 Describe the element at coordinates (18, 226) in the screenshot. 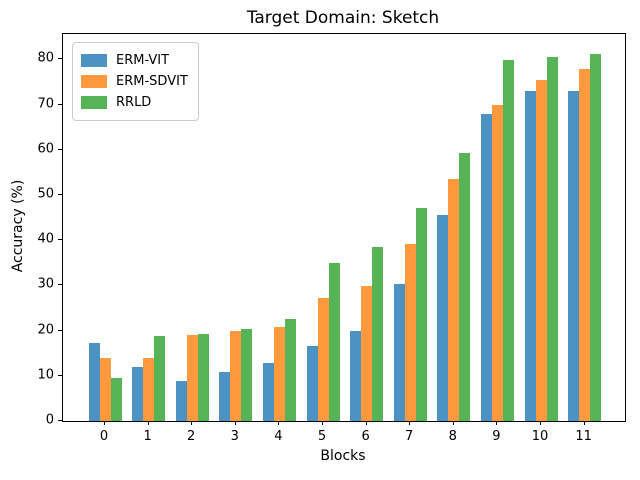

I see `y-axis-label: Accuracy (%)` at that location.